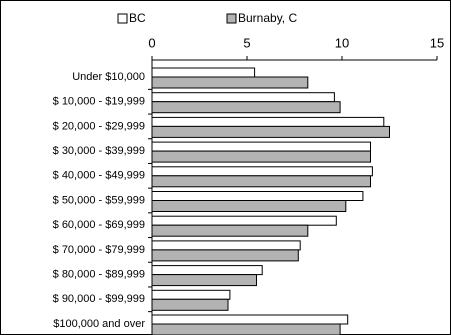 The height and width of the screenshot is (335, 451). I want to click on x-tick-label: 0, so click(151, 42).